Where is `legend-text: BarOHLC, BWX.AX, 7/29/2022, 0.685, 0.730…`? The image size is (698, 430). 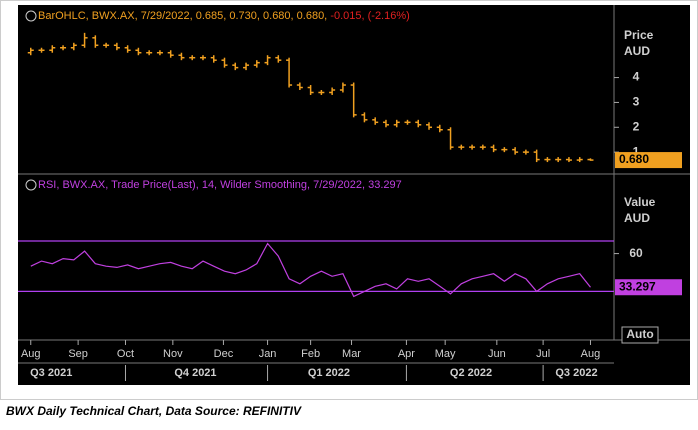
legend-text: BarOHLC, BWX.AX, 7/29/2022, 0.685, 0.730… is located at coordinates (224, 16).